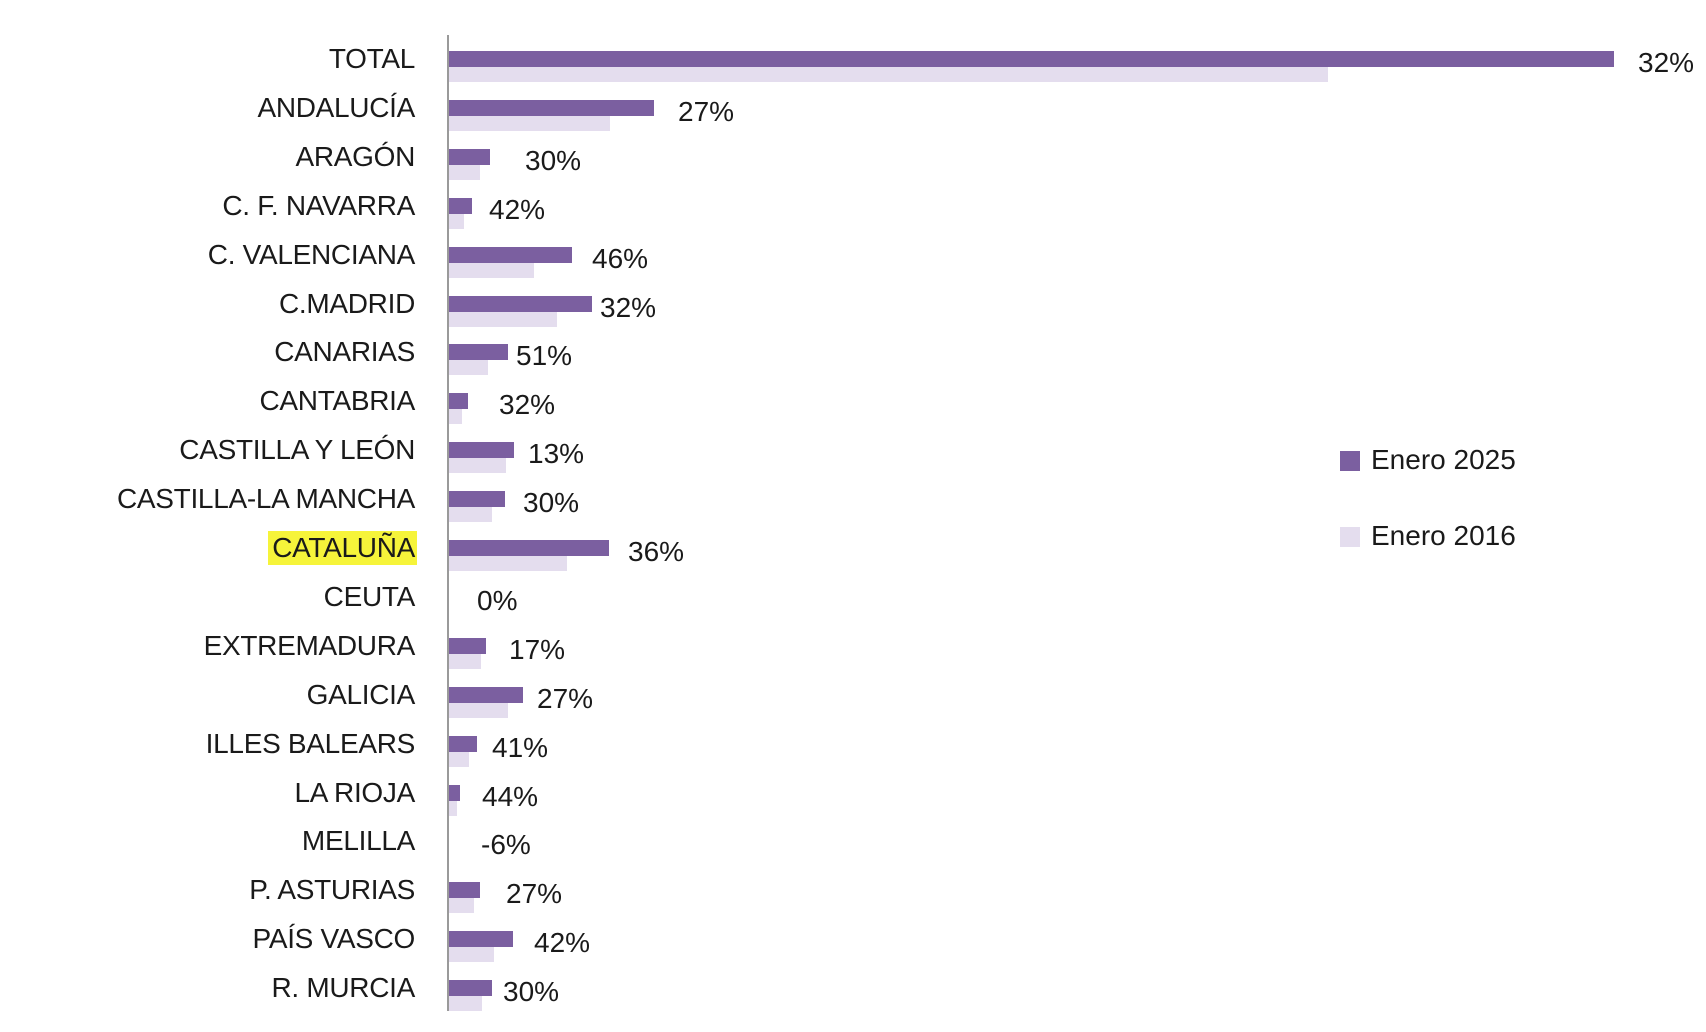 Image resolution: width=1706 pixels, height=1032 pixels. What do you see at coordinates (448, 523) in the screenshot?
I see `category-axis-line` at bounding box center [448, 523].